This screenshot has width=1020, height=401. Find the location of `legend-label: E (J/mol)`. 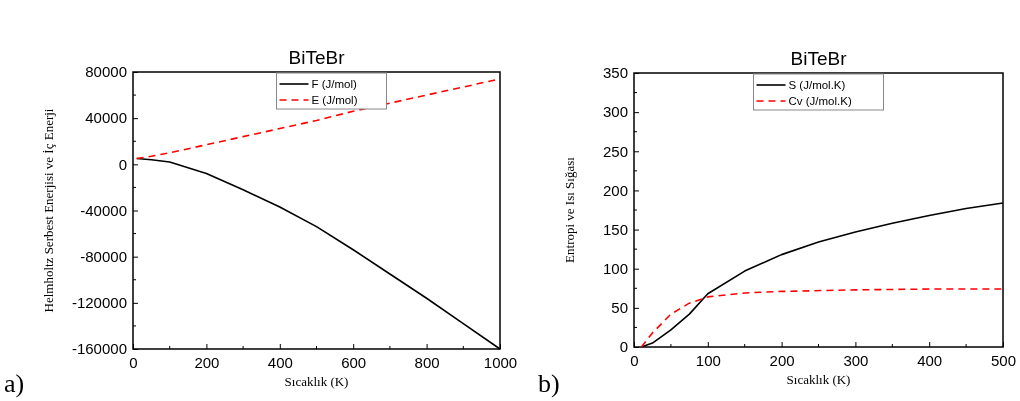

legend-label: E (J/mol) is located at coordinates (334, 100).